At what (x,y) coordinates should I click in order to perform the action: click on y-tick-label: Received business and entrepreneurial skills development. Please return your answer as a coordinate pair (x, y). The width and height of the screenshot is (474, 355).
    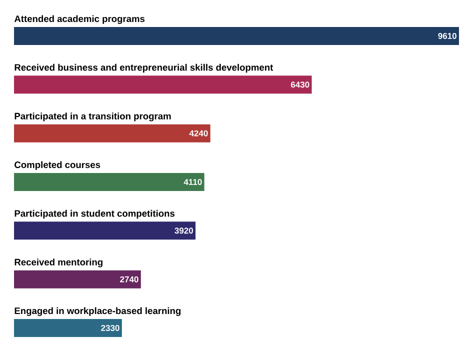
    Looking at the image, I should click on (144, 68).